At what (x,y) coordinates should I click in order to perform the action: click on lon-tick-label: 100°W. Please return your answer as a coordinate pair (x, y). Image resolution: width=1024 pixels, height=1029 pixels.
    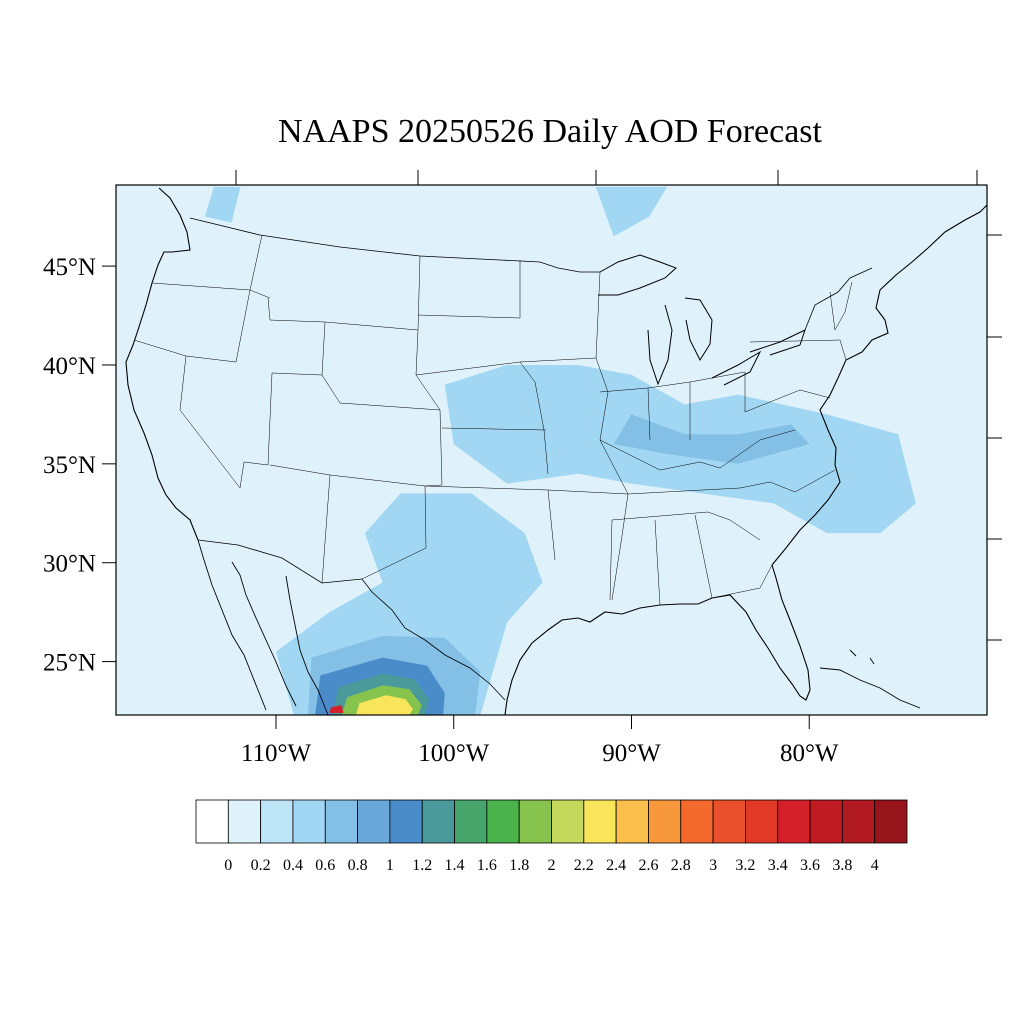
    Looking at the image, I should click on (453, 753).